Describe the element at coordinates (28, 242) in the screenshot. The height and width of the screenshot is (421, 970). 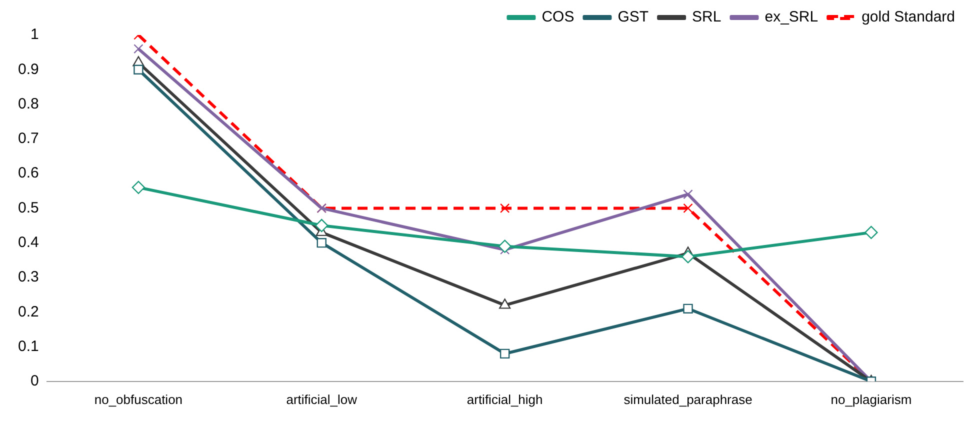
I see `y-tick-label: 0.4` at that location.